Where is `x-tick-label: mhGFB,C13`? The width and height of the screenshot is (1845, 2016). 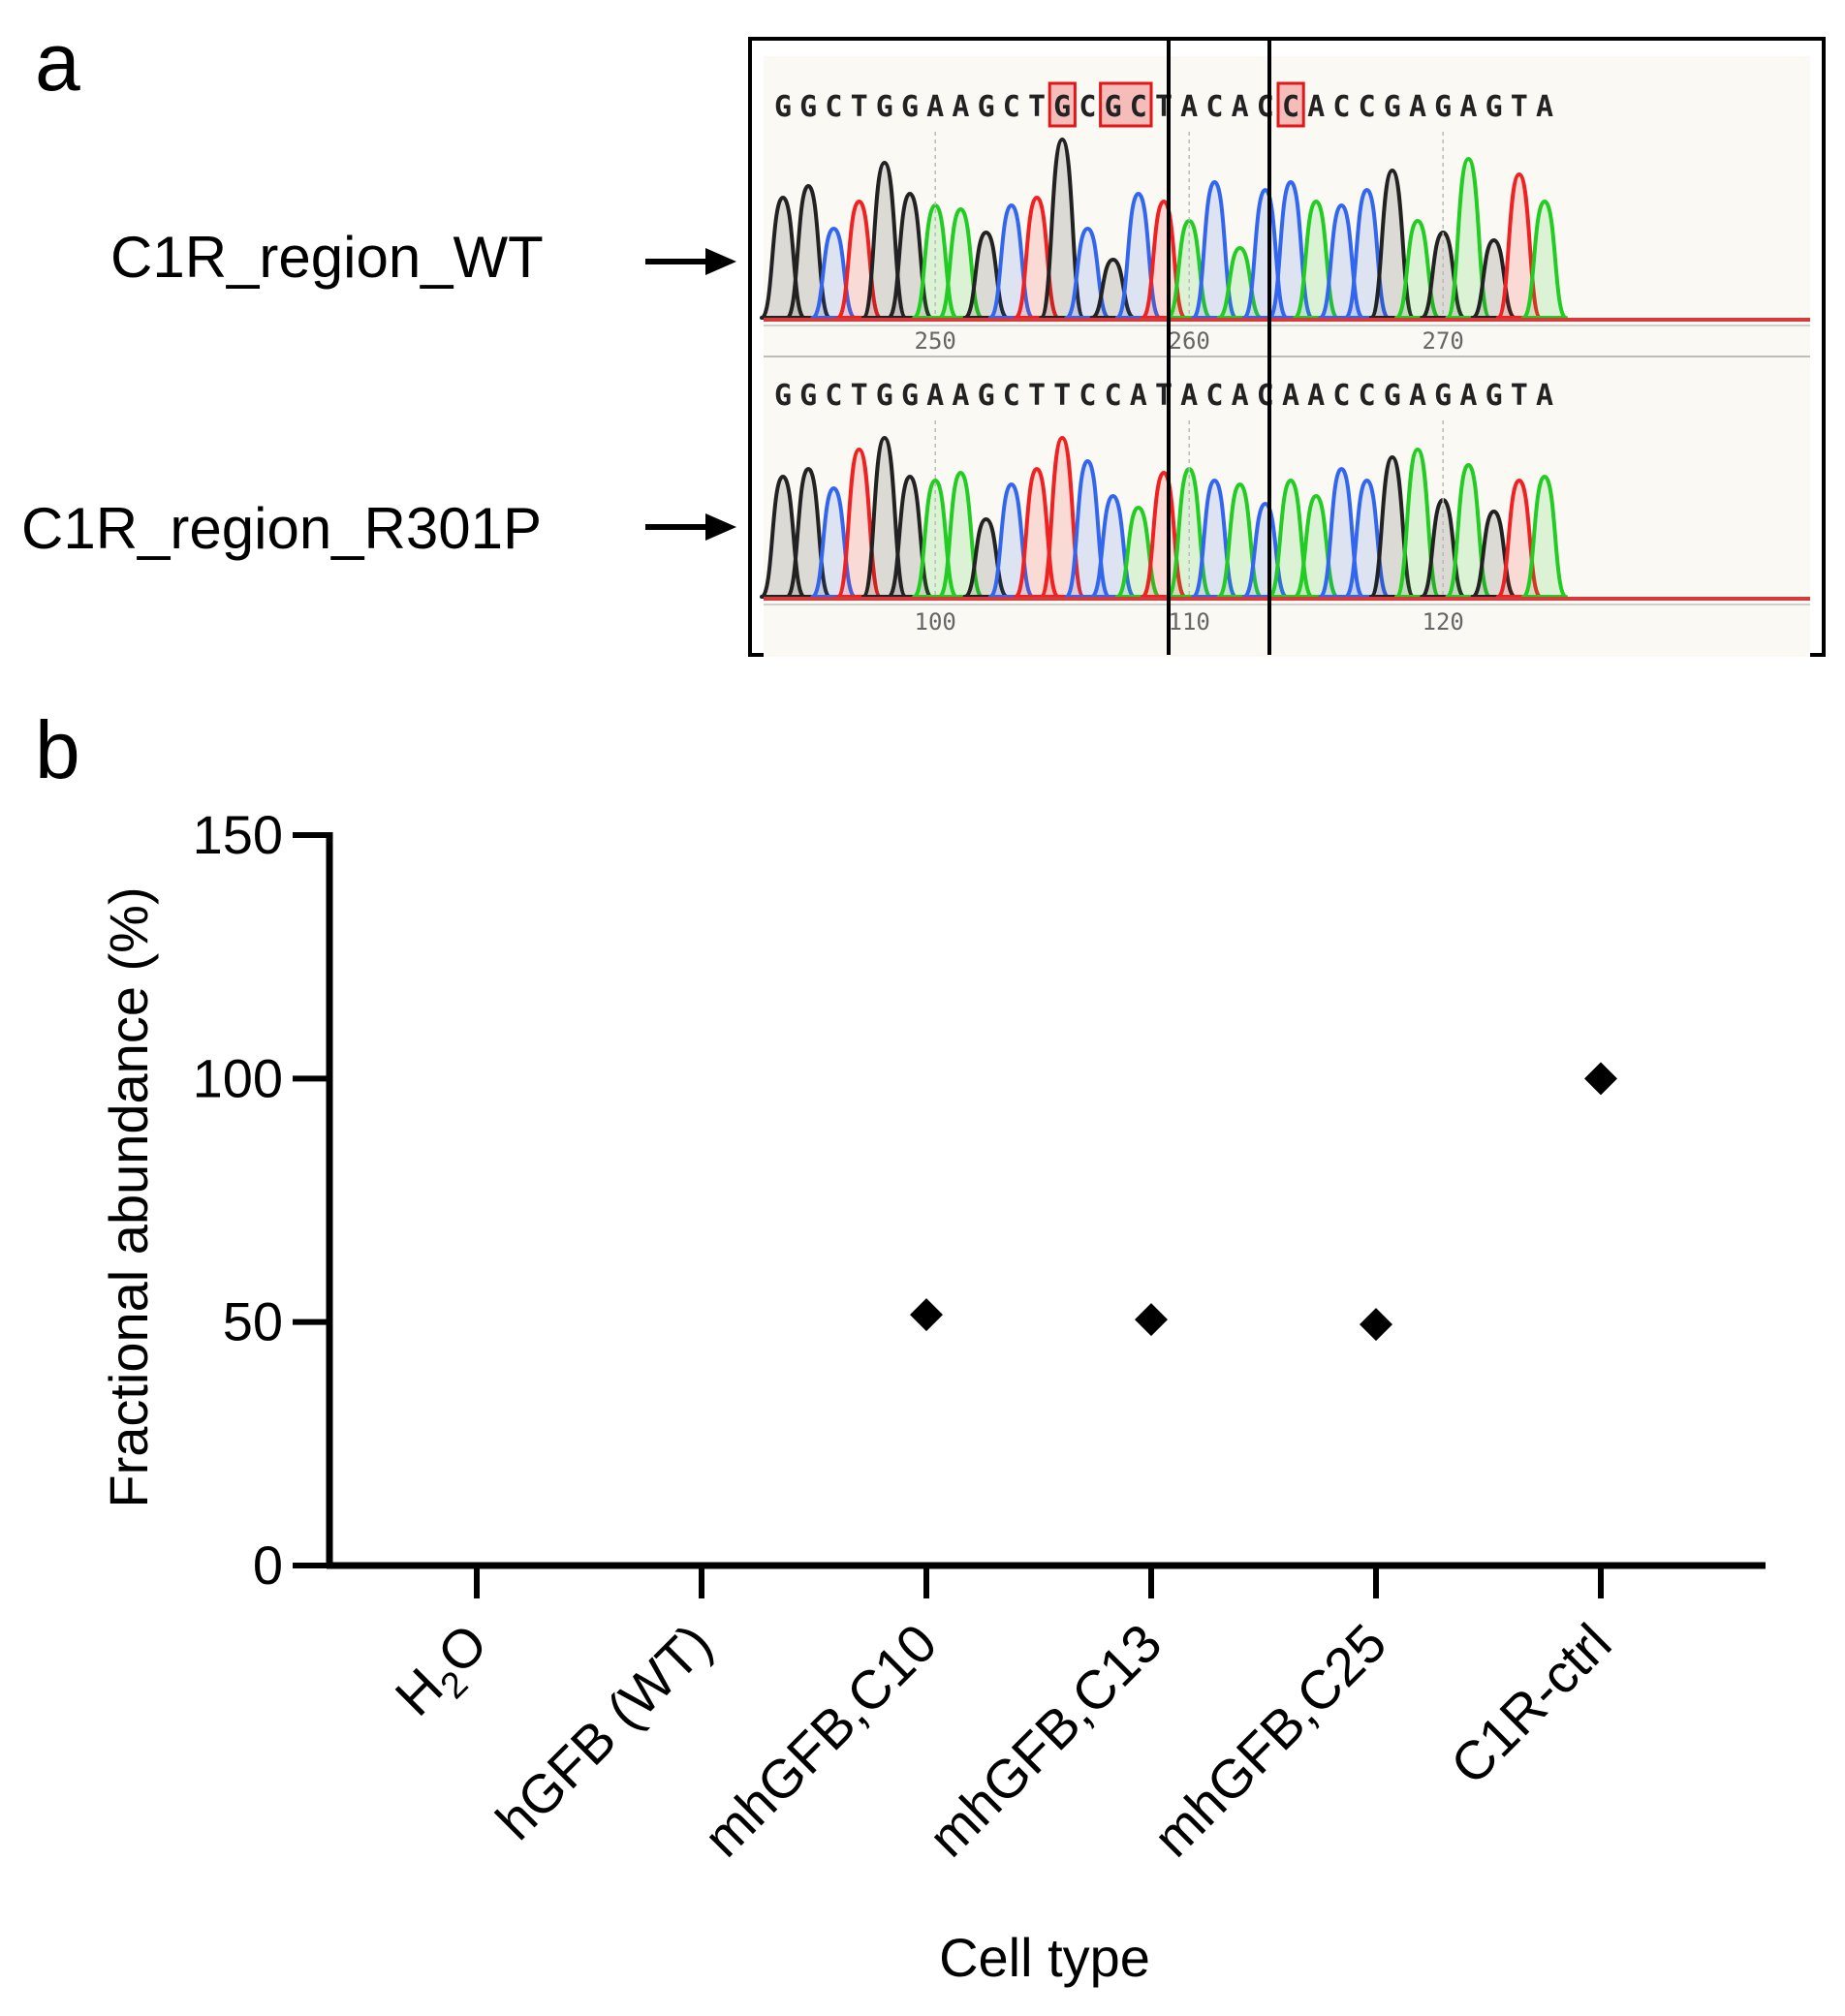 x-tick-label: mhGFB,C13 is located at coordinates (1045, 1740).